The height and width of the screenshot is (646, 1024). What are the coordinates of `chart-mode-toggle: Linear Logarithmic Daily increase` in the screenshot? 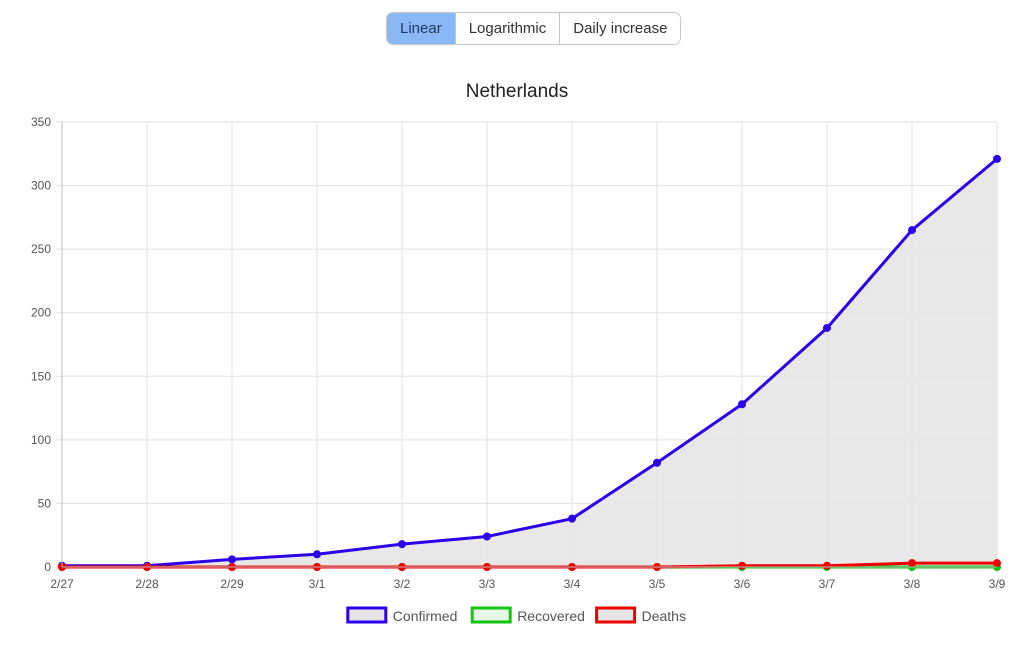 It's located at (534, 28).